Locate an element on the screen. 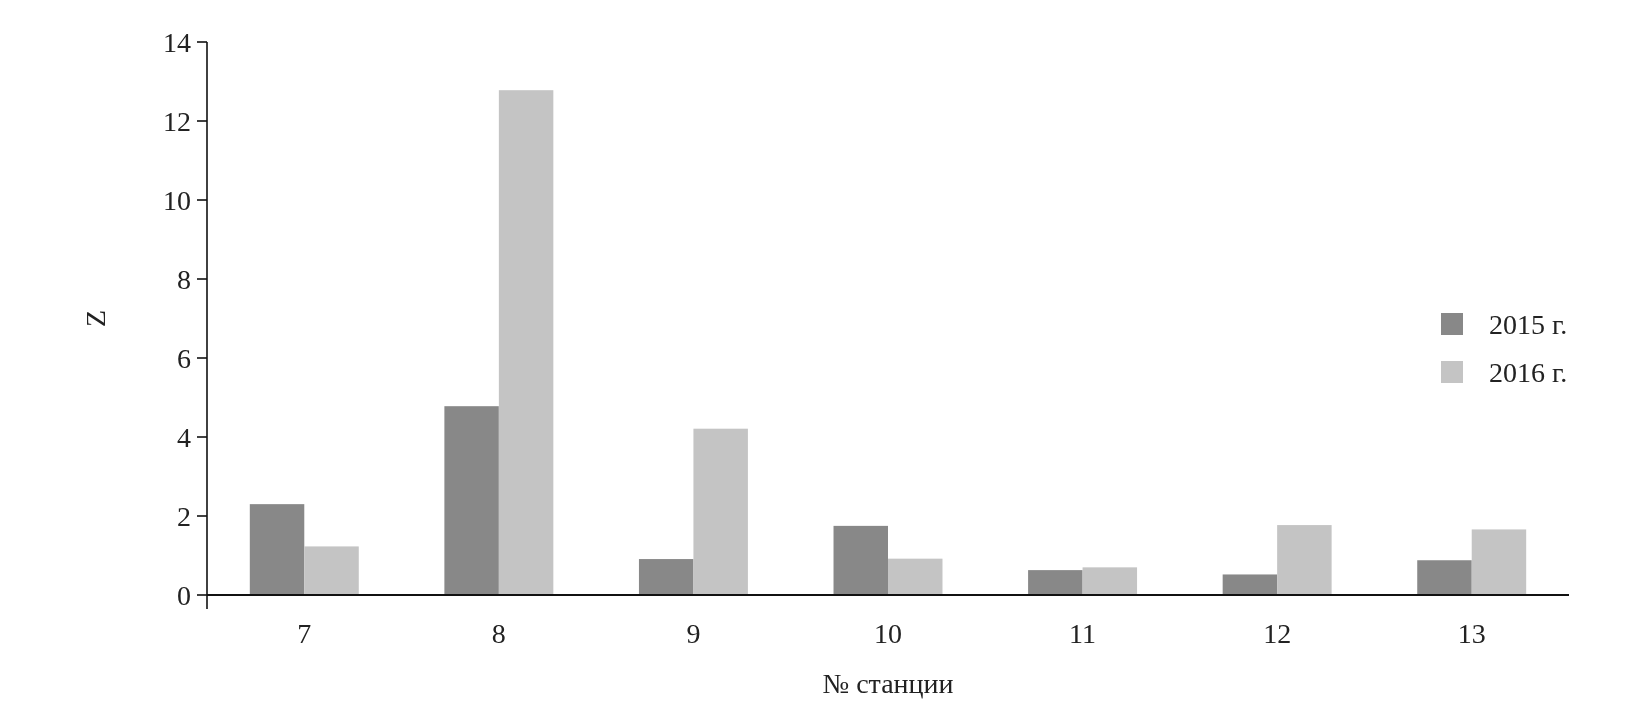 The height and width of the screenshot is (727, 1637). x-tick-label: 11 is located at coordinates (1083, 633).